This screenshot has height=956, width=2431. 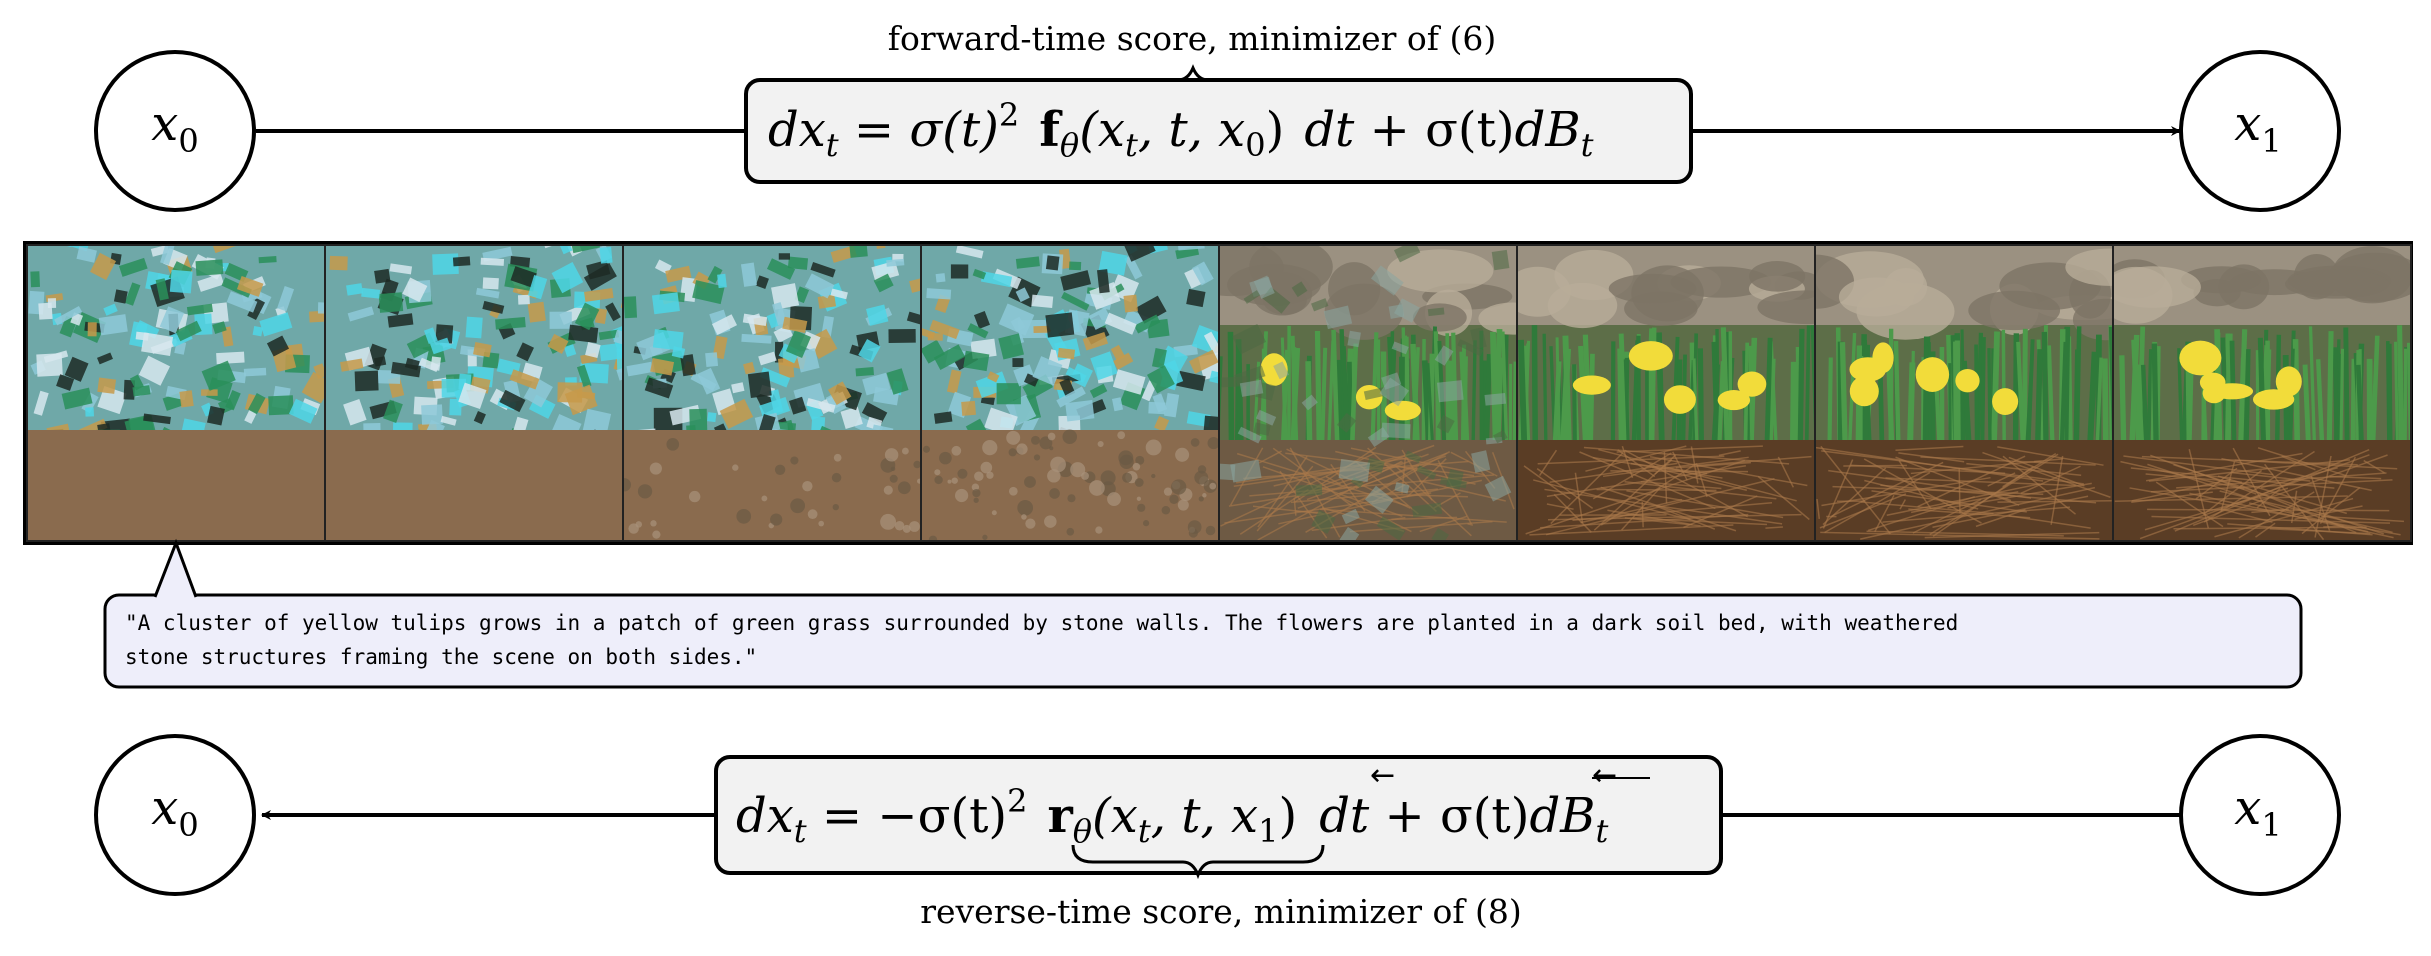 I want to click on forward-equation-box: dxt = σ(t)2 fθ(xt, t, x0) dt + σ(t)dBt, so click(x=1218, y=131).